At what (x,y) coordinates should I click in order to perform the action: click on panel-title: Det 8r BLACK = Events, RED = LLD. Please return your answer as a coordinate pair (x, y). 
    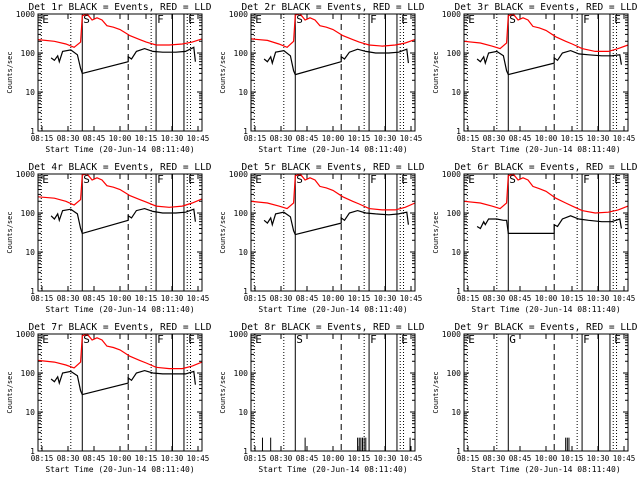
    Looking at the image, I should click on (332, 327).